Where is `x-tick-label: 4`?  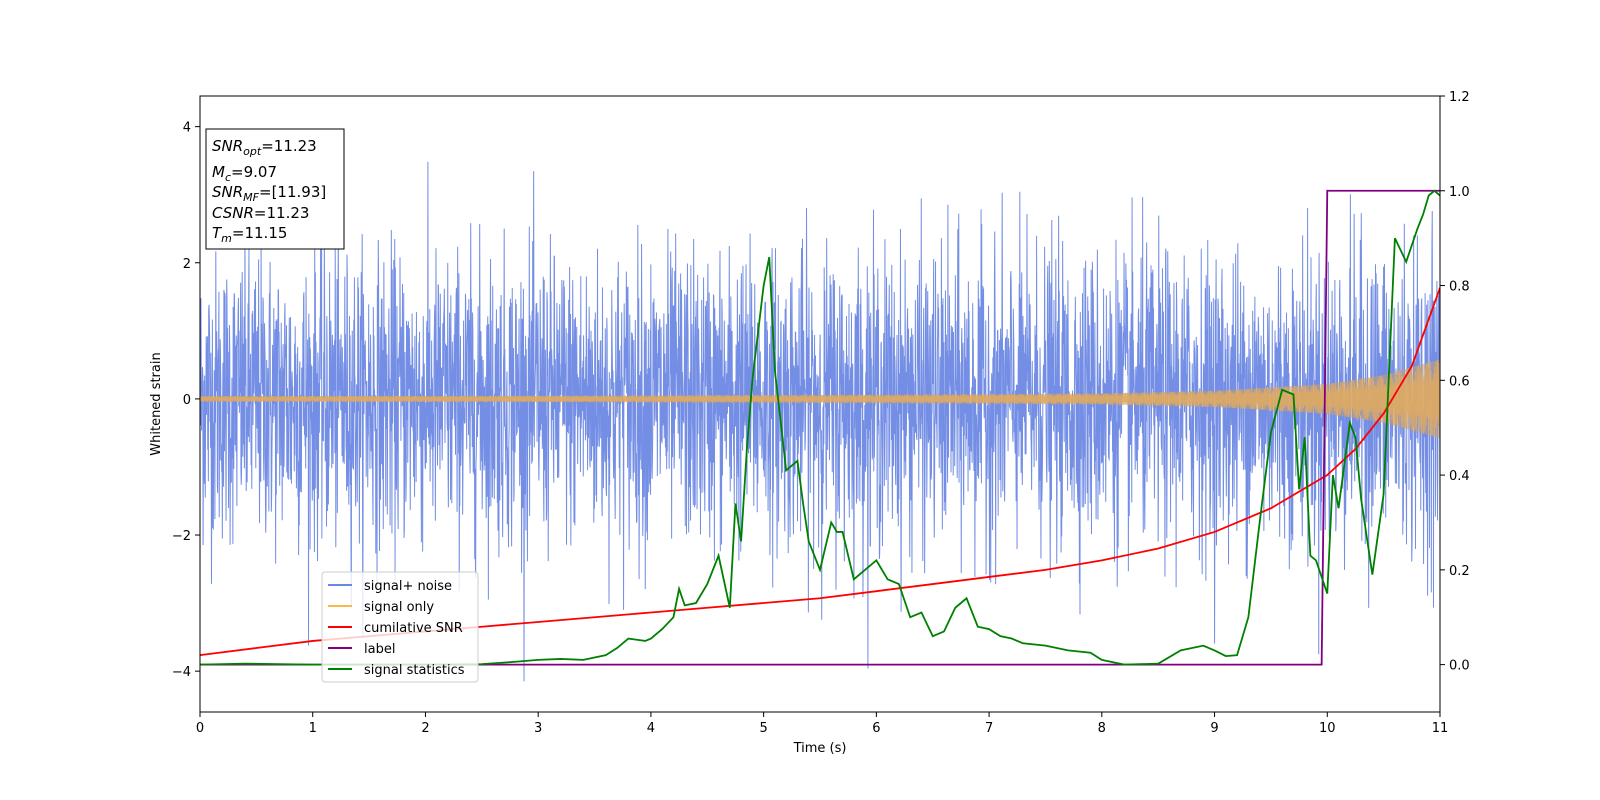 x-tick-label: 4 is located at coordinates (651, 728).